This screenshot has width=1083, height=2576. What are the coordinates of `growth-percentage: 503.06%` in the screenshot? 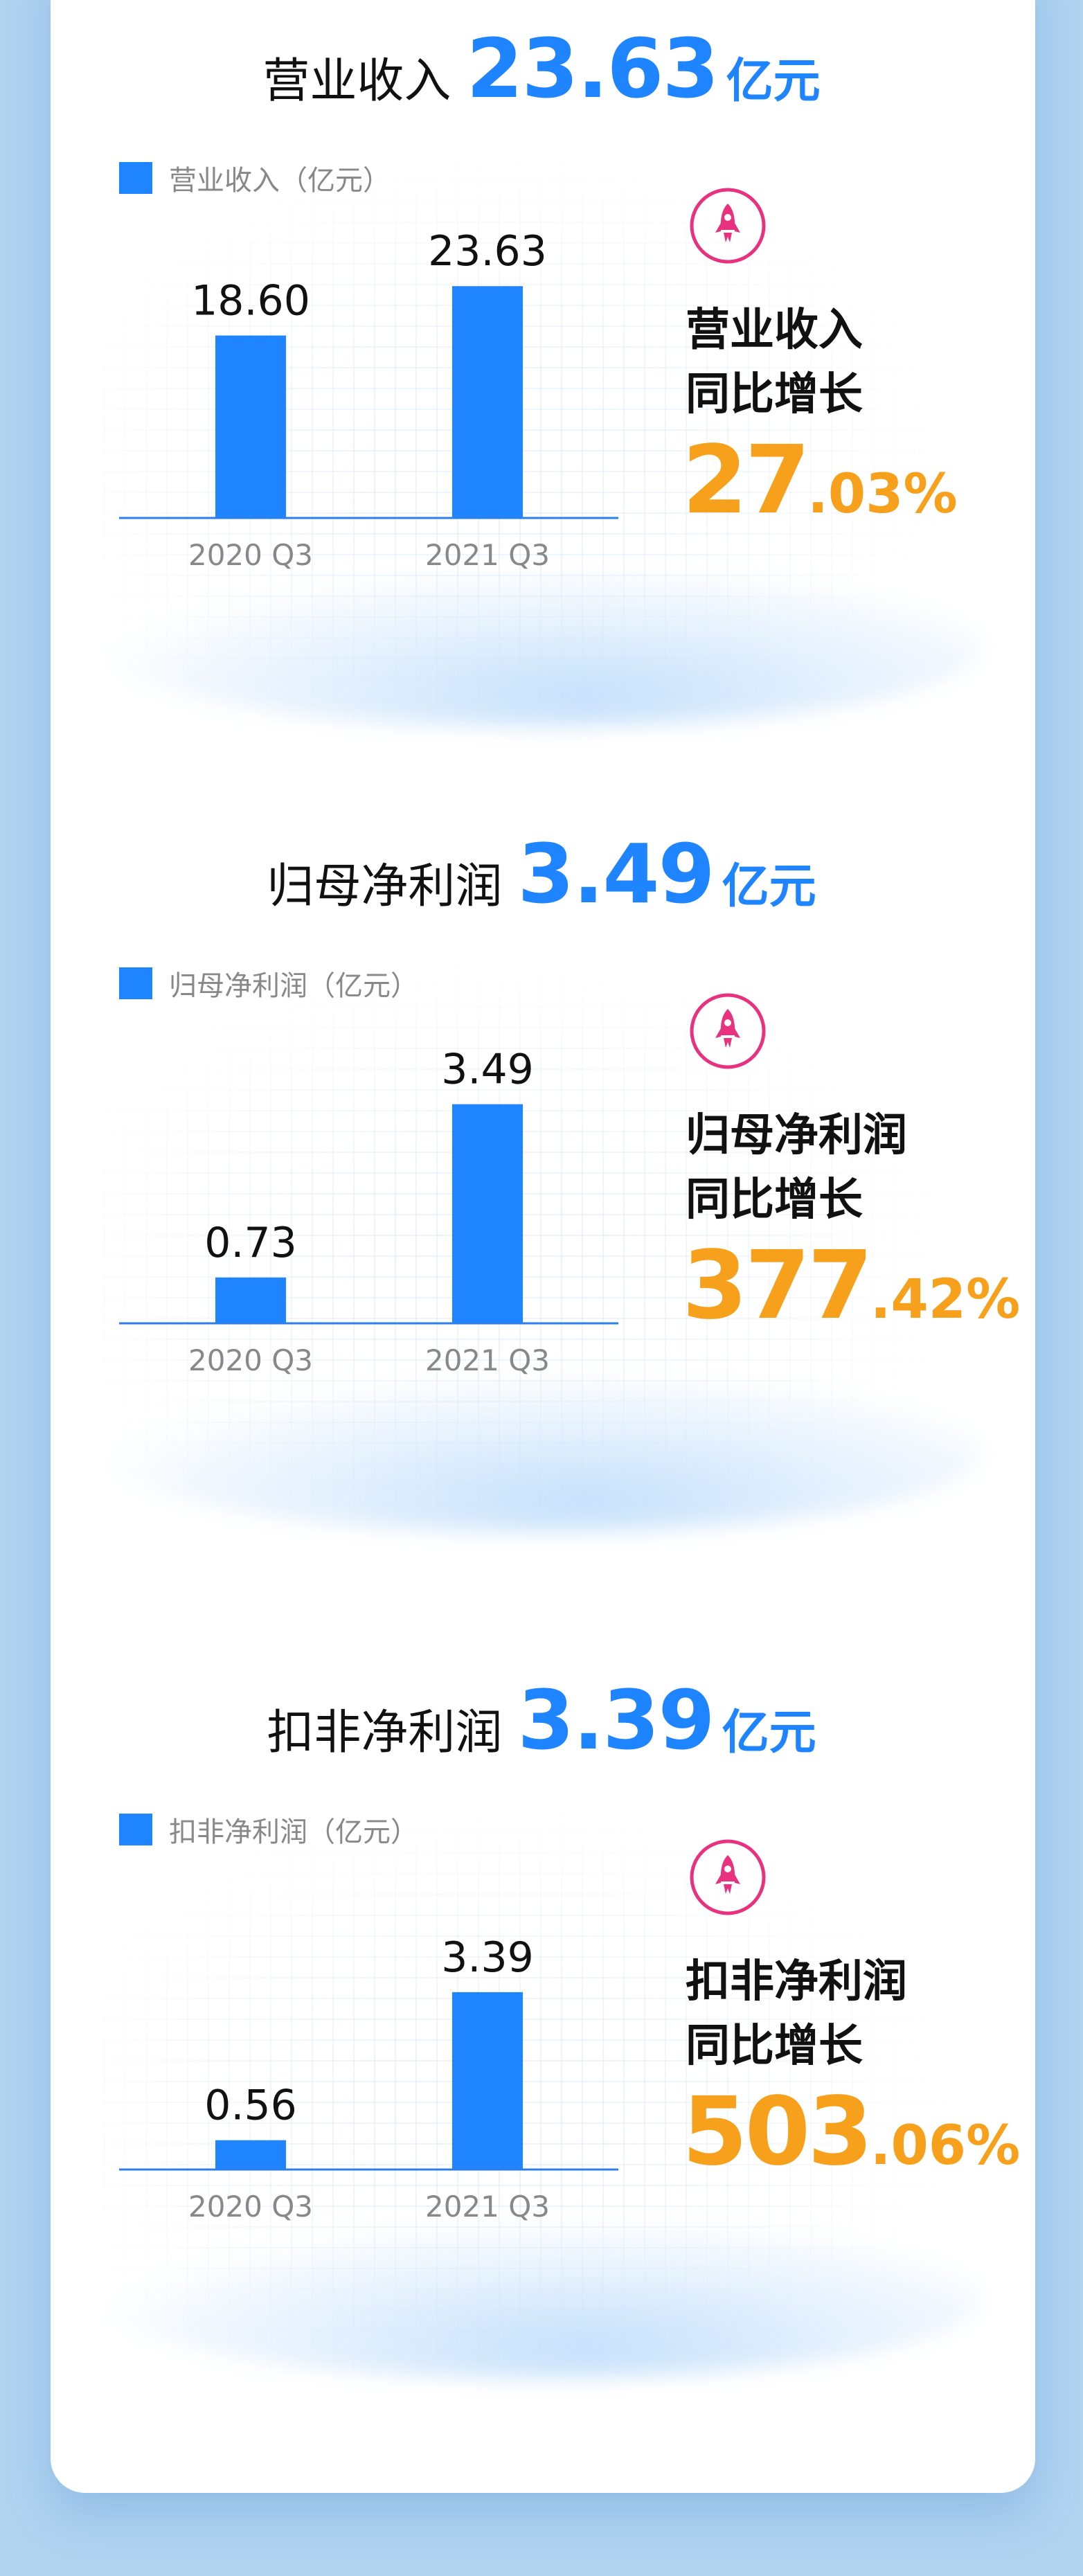 It's located at (851, 2132).